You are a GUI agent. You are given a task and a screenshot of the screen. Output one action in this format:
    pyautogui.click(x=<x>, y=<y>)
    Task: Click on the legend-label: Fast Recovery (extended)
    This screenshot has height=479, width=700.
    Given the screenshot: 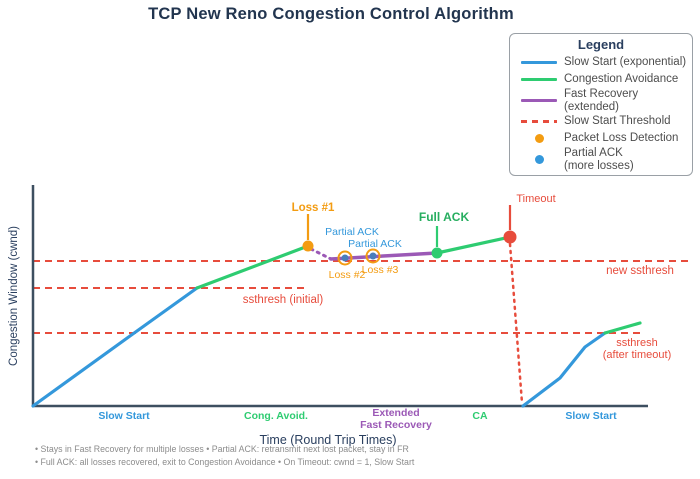 What is the action you would take?
    pyautogui.click(x=601, y=100)
    